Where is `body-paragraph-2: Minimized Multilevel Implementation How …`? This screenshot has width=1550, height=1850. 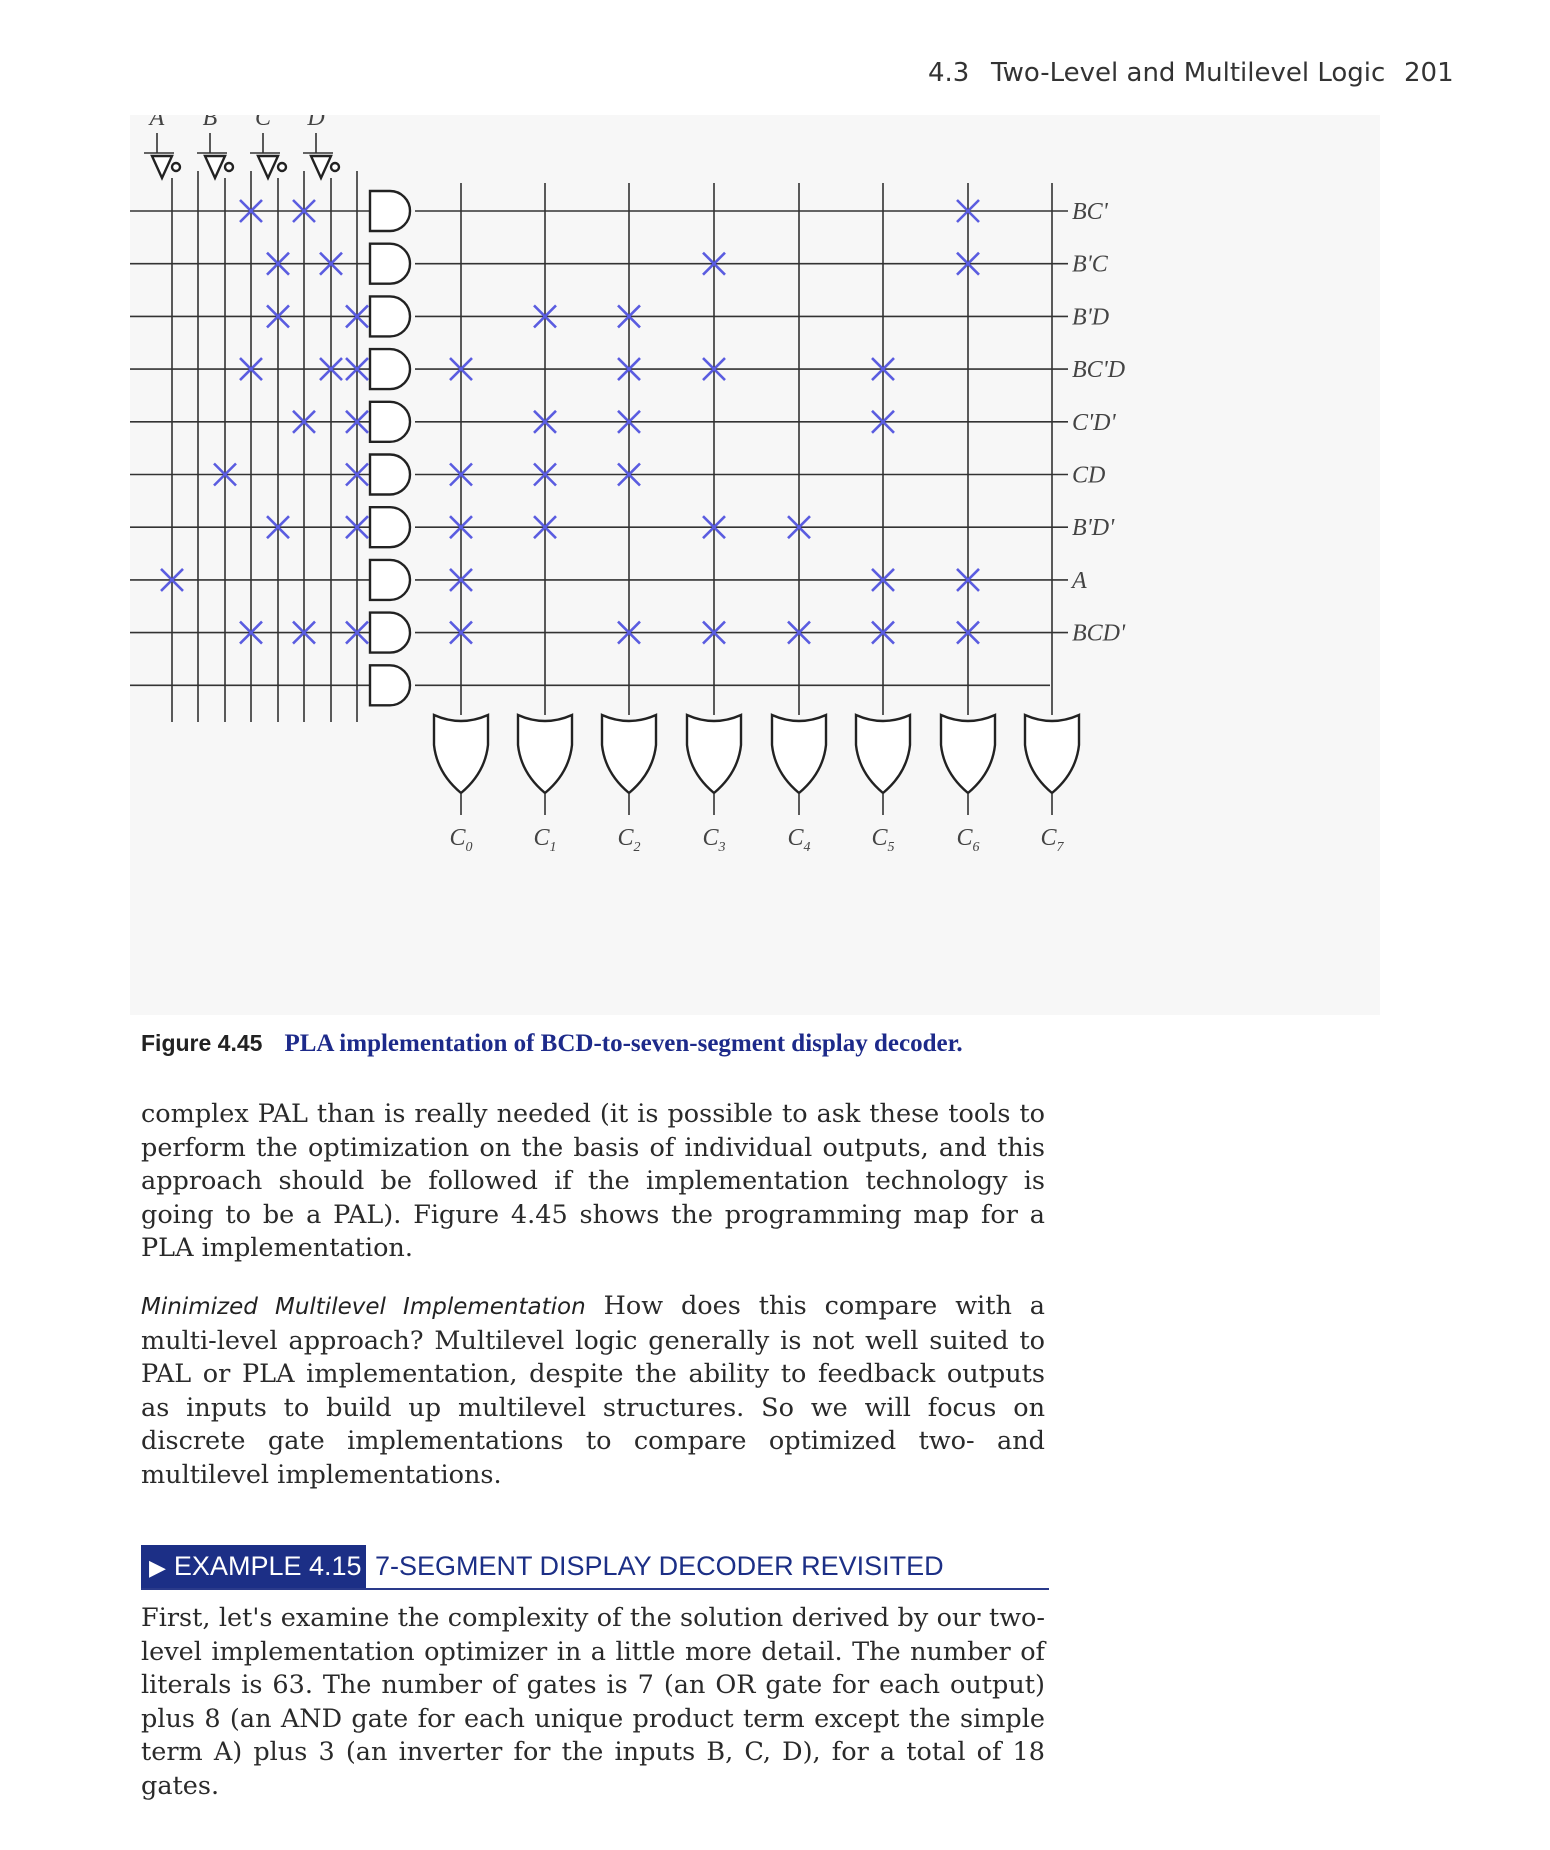 body-paragraph-2: Minimized Multilevel Implementation How … is located at coordinates (593, 1391).